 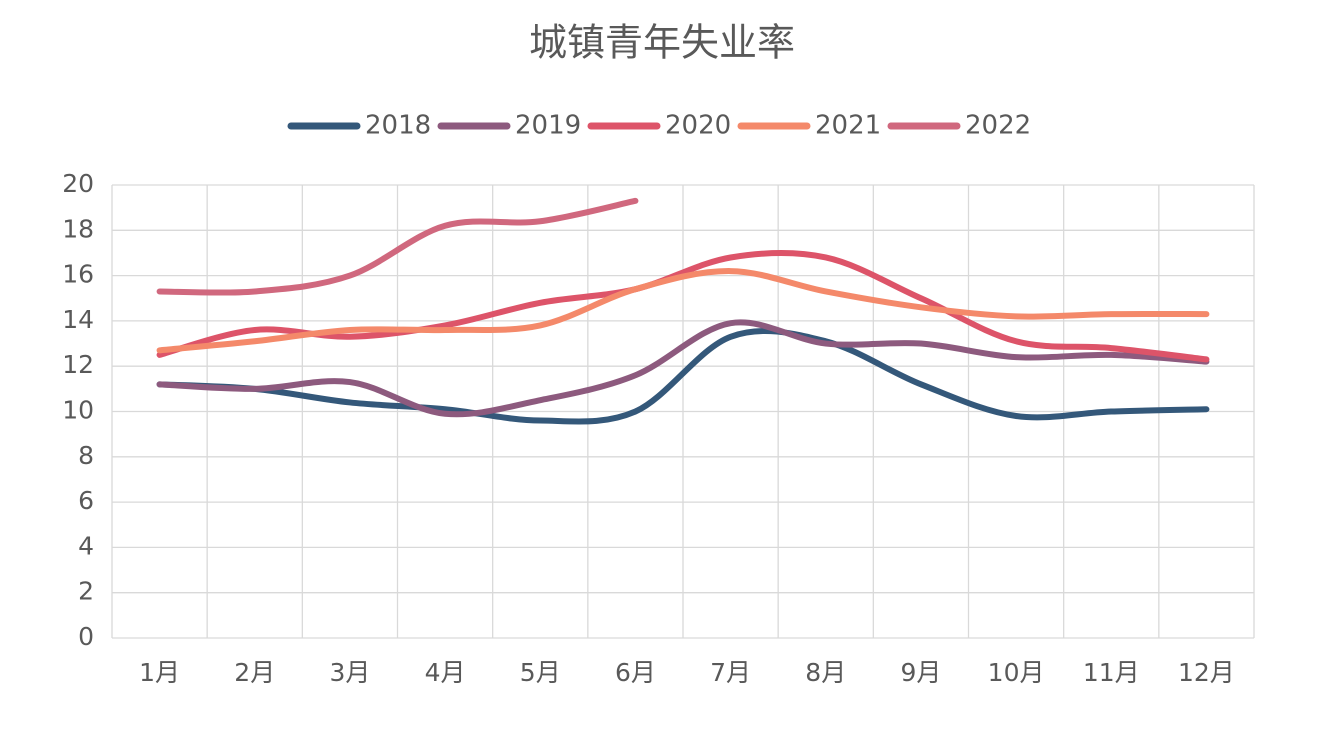 I want to click on y-tick-label: 6, so click(x=86, y=500).